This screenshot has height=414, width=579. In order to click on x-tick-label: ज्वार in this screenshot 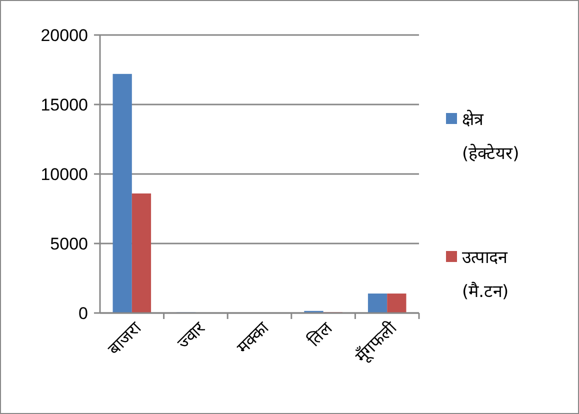, I will do `click(192, 336)`.